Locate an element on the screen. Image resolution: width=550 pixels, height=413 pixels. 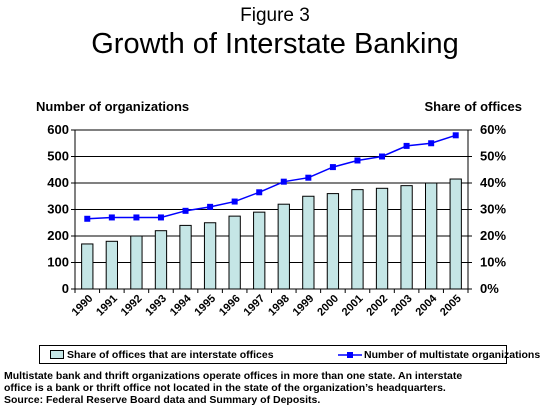
right-axis-title: Share of offices is located at coordinates (473, 106).